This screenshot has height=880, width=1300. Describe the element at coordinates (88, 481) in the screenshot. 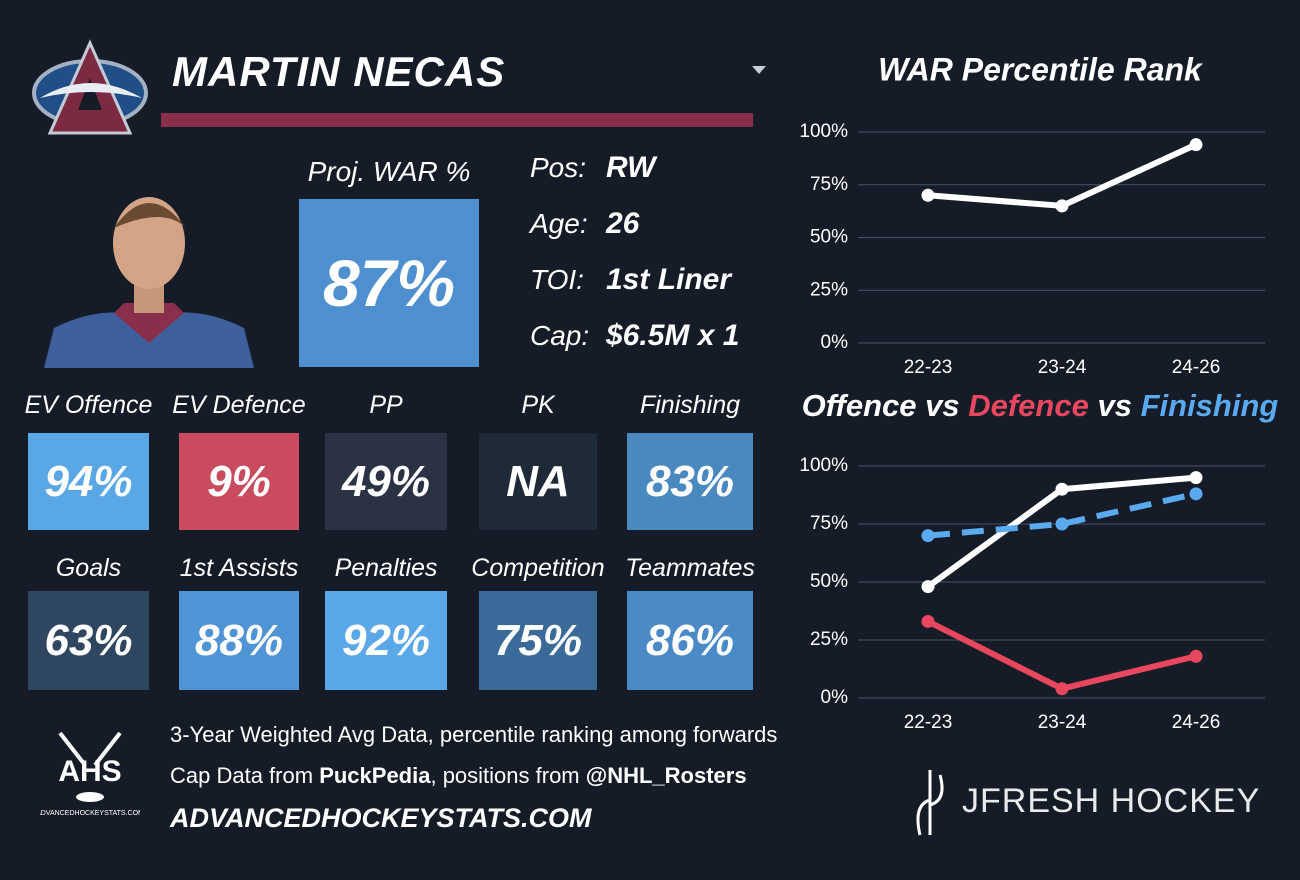

I see `tile-value: 94%` at that location.